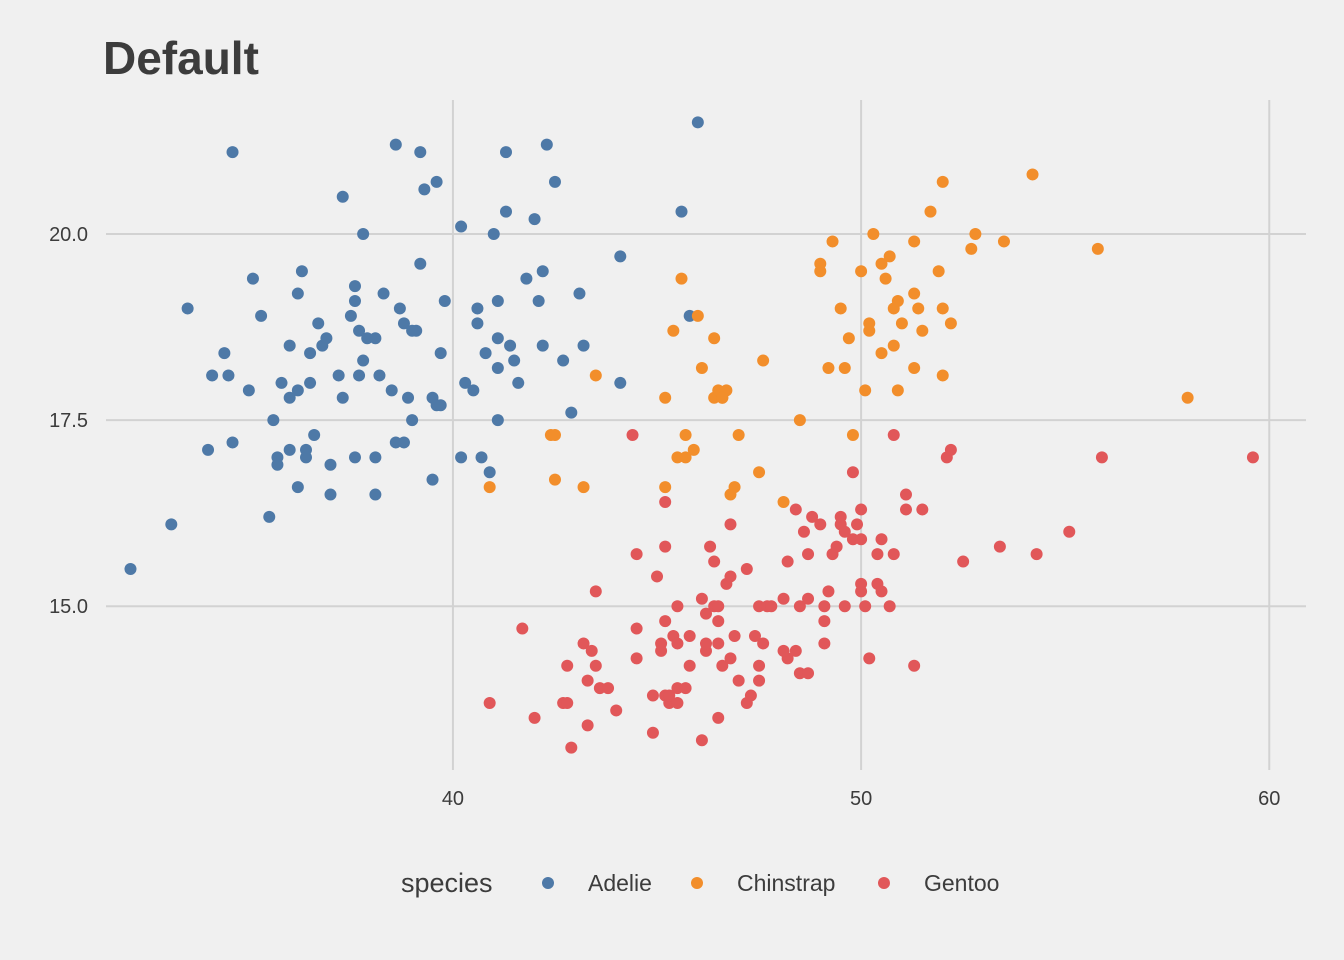 Image resolution: width=1344 pixels, height=960 pixels. Describe the element at coordinates (453, 799) in the screenshot. I see `x-tick-label: 40` at that location.